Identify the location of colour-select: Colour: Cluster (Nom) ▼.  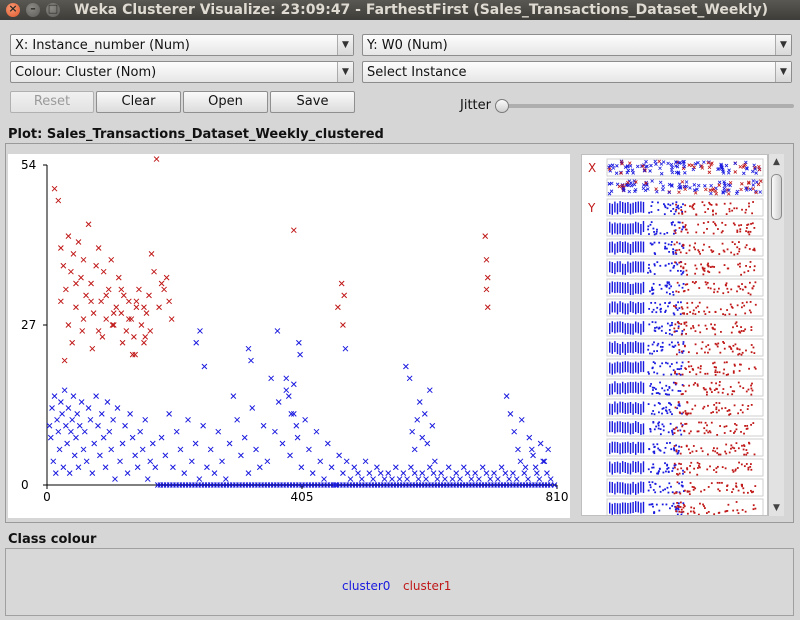
(182, 72).